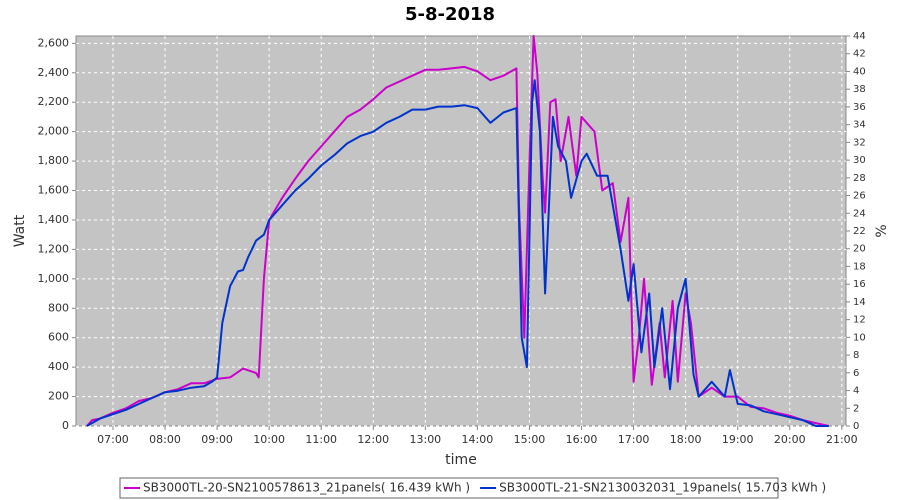 The width and height of the screenshot is (900, 500). I want to click on y2-tick-label: 38, so click(859, 89).